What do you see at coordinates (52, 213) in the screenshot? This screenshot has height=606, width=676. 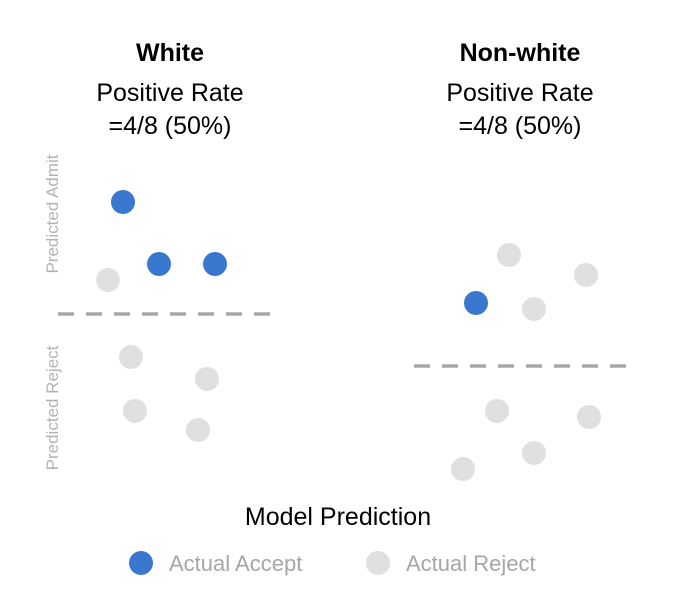 I see `y-label-predicted-admit: Predicted Admit` at bounding box center [52, 213].